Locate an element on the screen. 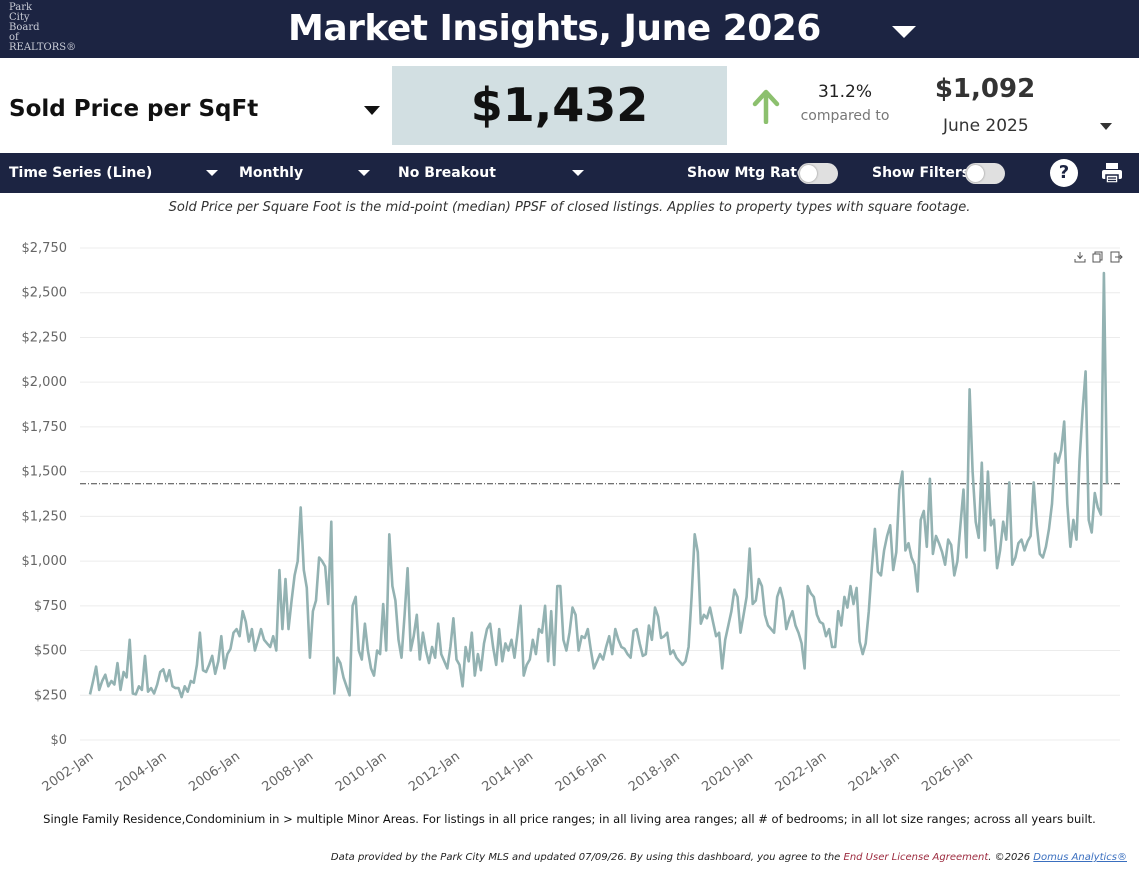  mtg-rate-toggle is located at coordinates (818, 173).